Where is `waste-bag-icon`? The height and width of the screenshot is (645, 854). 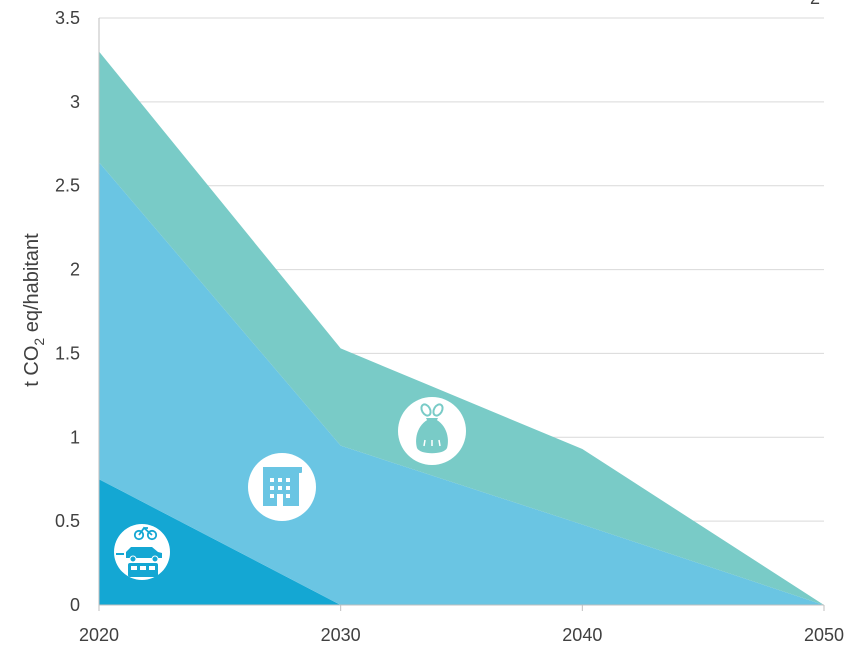
waste-bag-icon is located at coordinates (432, 431).